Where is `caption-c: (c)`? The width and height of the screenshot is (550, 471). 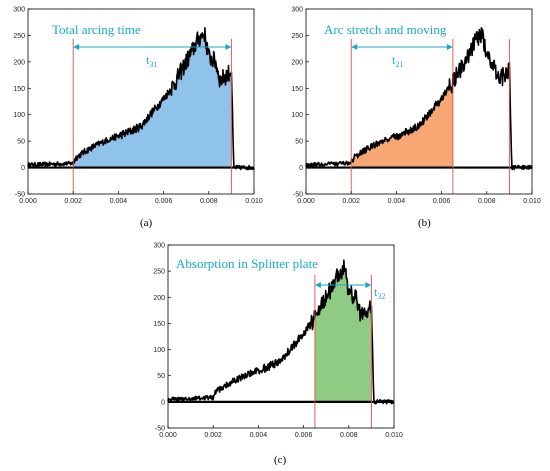
caption-c: (c) is located at coordinates (280, 460).